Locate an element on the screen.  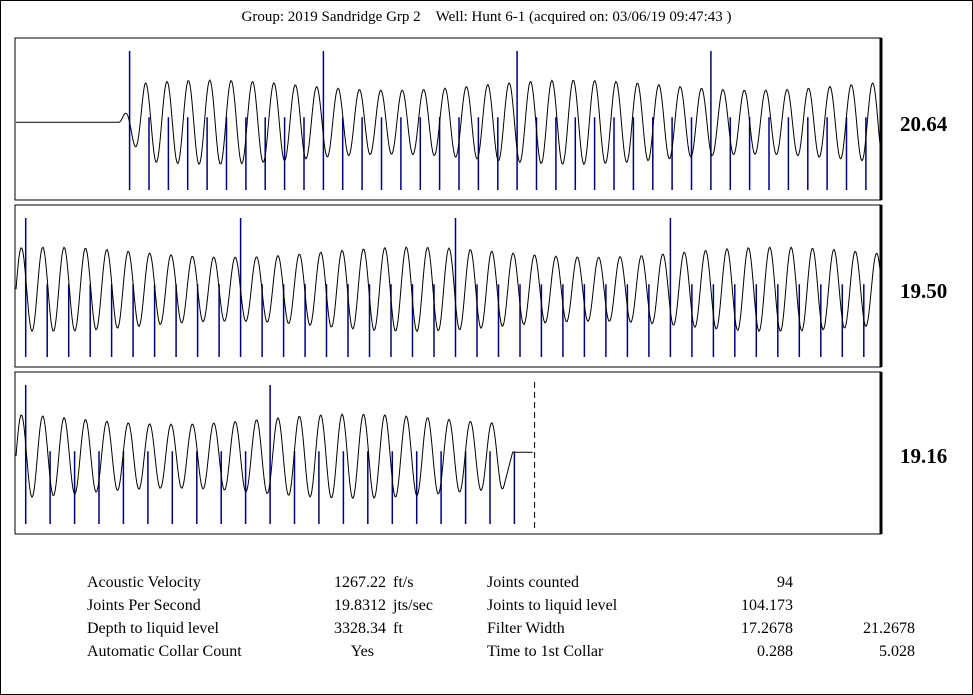
panel-1-value: 20.64 is located at coordinates (924, 124).